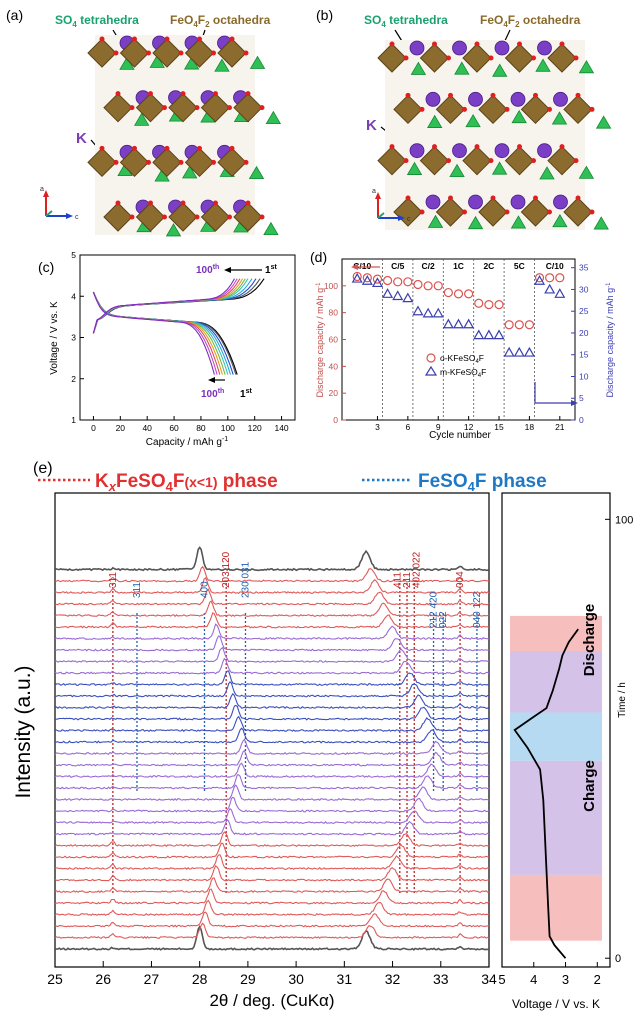 This screenshot has width=636, height=1017. What do you see at coordinates (73, 420) in the screenshot?
I see `y-tick-label: 1` at bounding box center [73, 420].